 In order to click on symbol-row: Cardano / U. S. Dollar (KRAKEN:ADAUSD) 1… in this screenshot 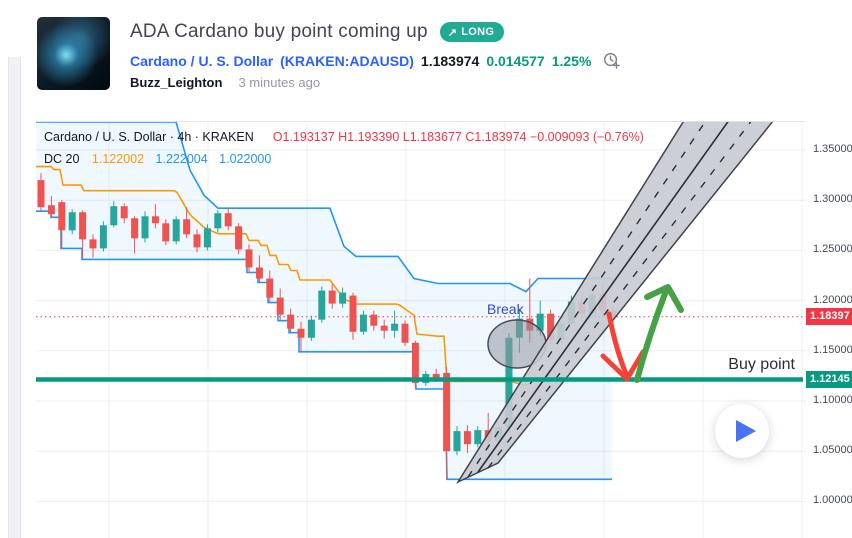, I will do `click(375, 60)`.